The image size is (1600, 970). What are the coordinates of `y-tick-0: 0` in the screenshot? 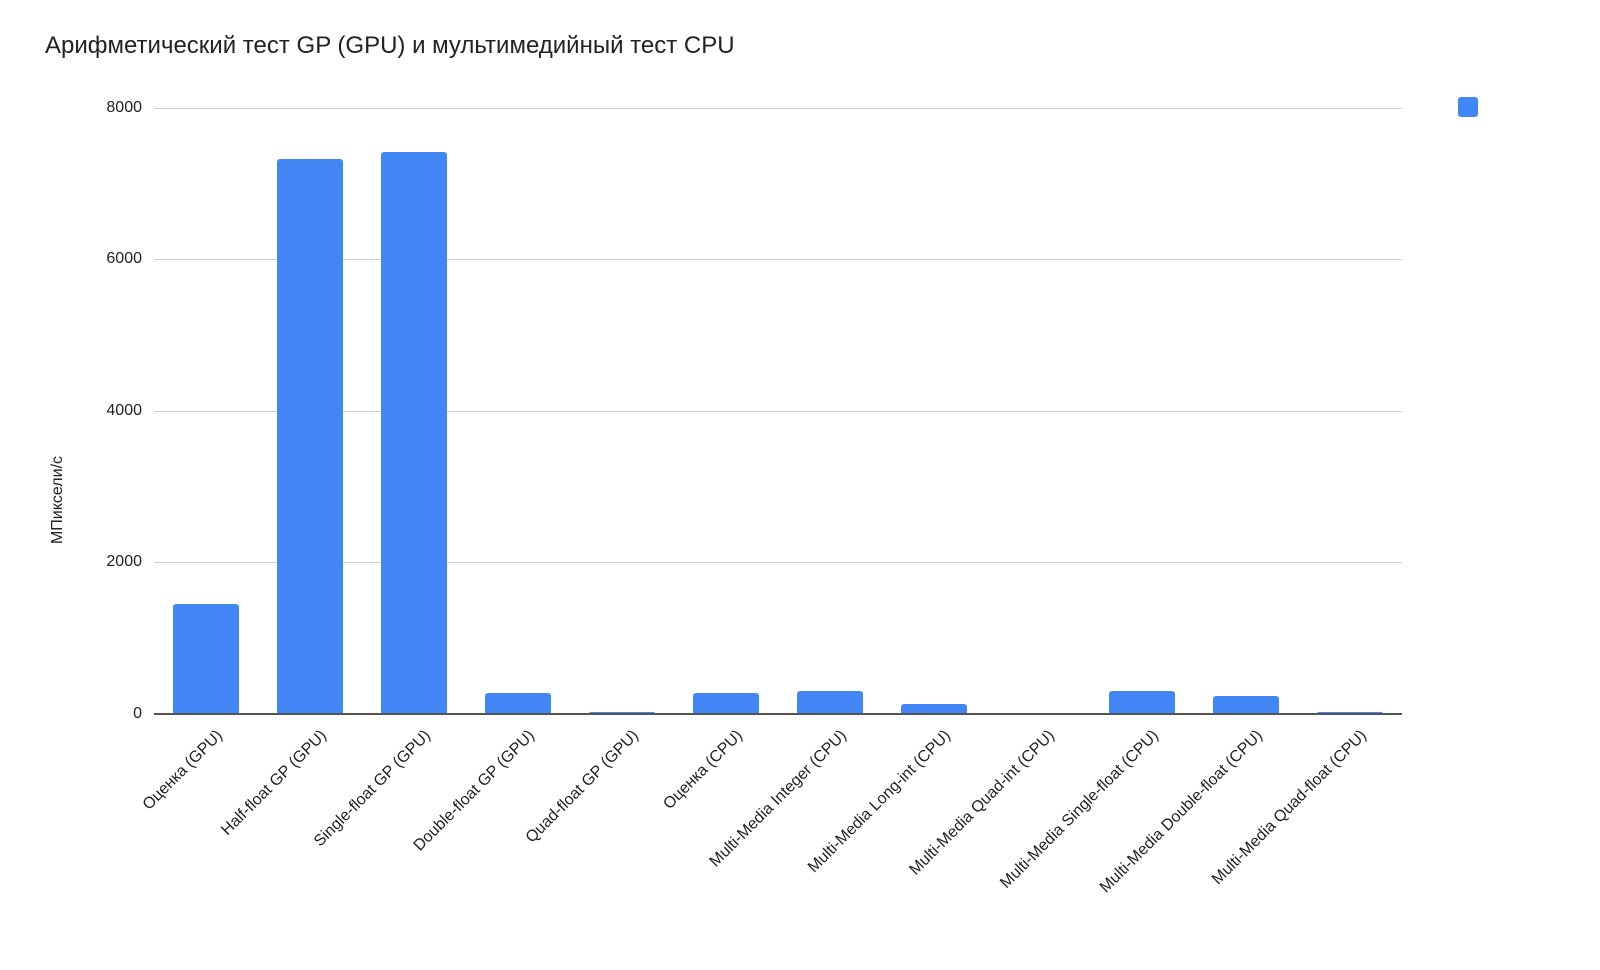 It's located at (137, 713).